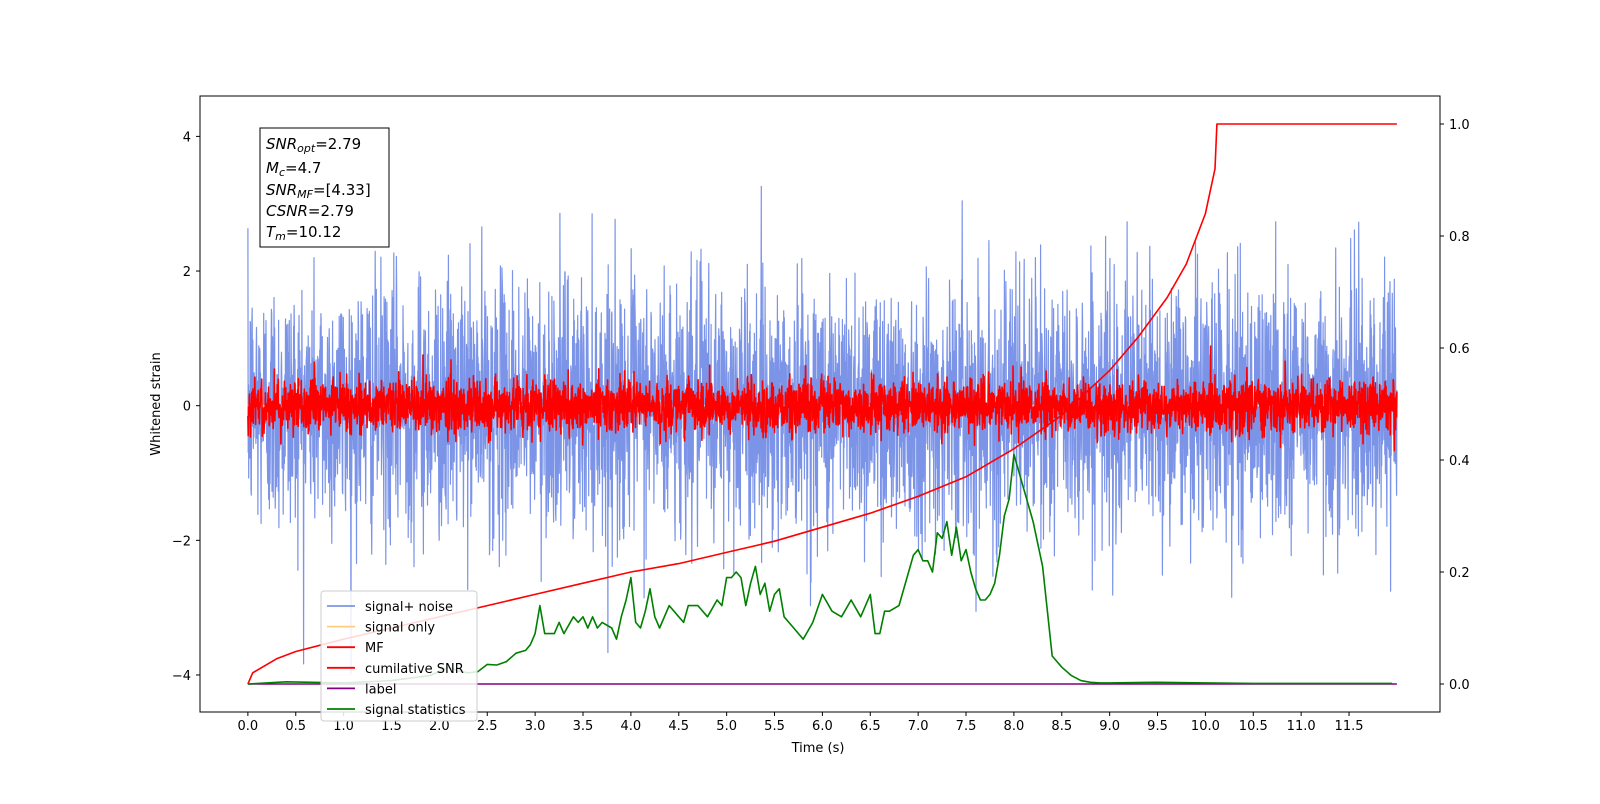 This screenshot has width=1600, height=804. What do you see at coordinates (439, 726) in the screenshot?
I see `x-tick-label: 2.0` at bounding box center [439, 726].